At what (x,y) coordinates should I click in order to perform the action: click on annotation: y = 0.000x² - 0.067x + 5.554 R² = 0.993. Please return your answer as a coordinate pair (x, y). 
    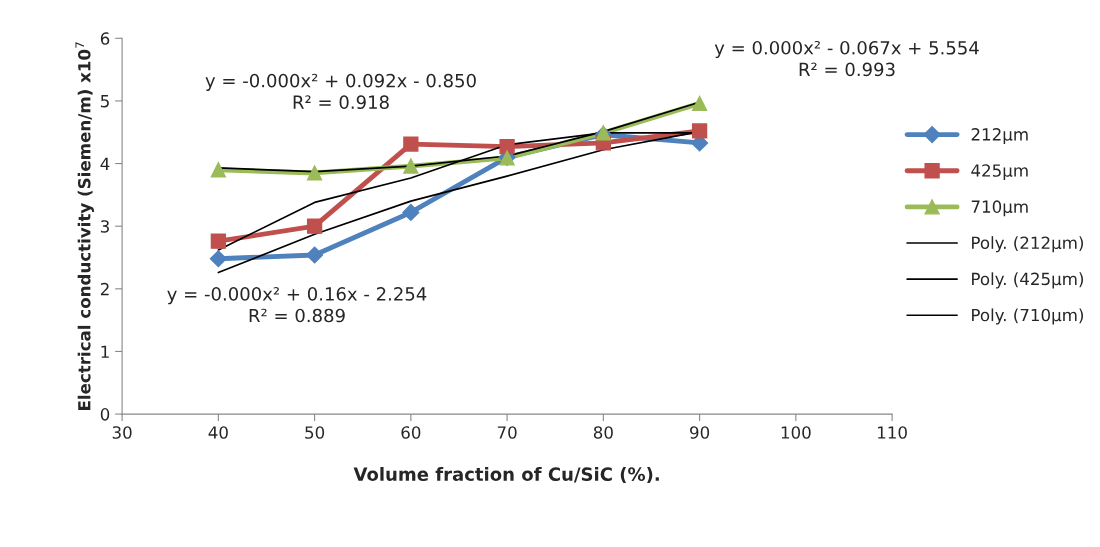
    Looking at the image, I should click on (846, 58).